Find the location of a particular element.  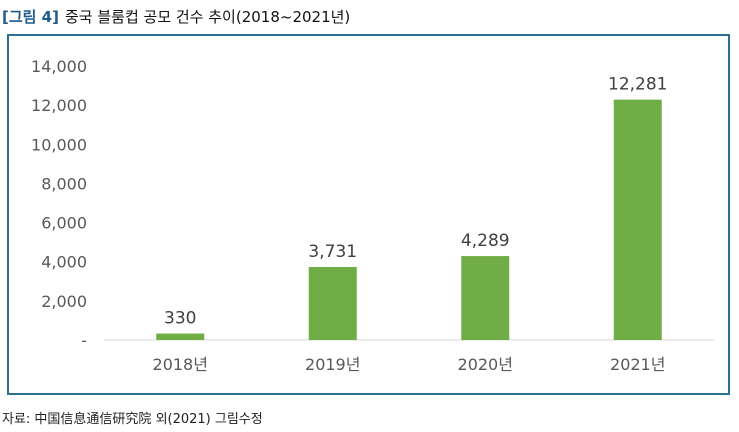

y-tick-label: 8,000 is located at coordinates (64, 183).